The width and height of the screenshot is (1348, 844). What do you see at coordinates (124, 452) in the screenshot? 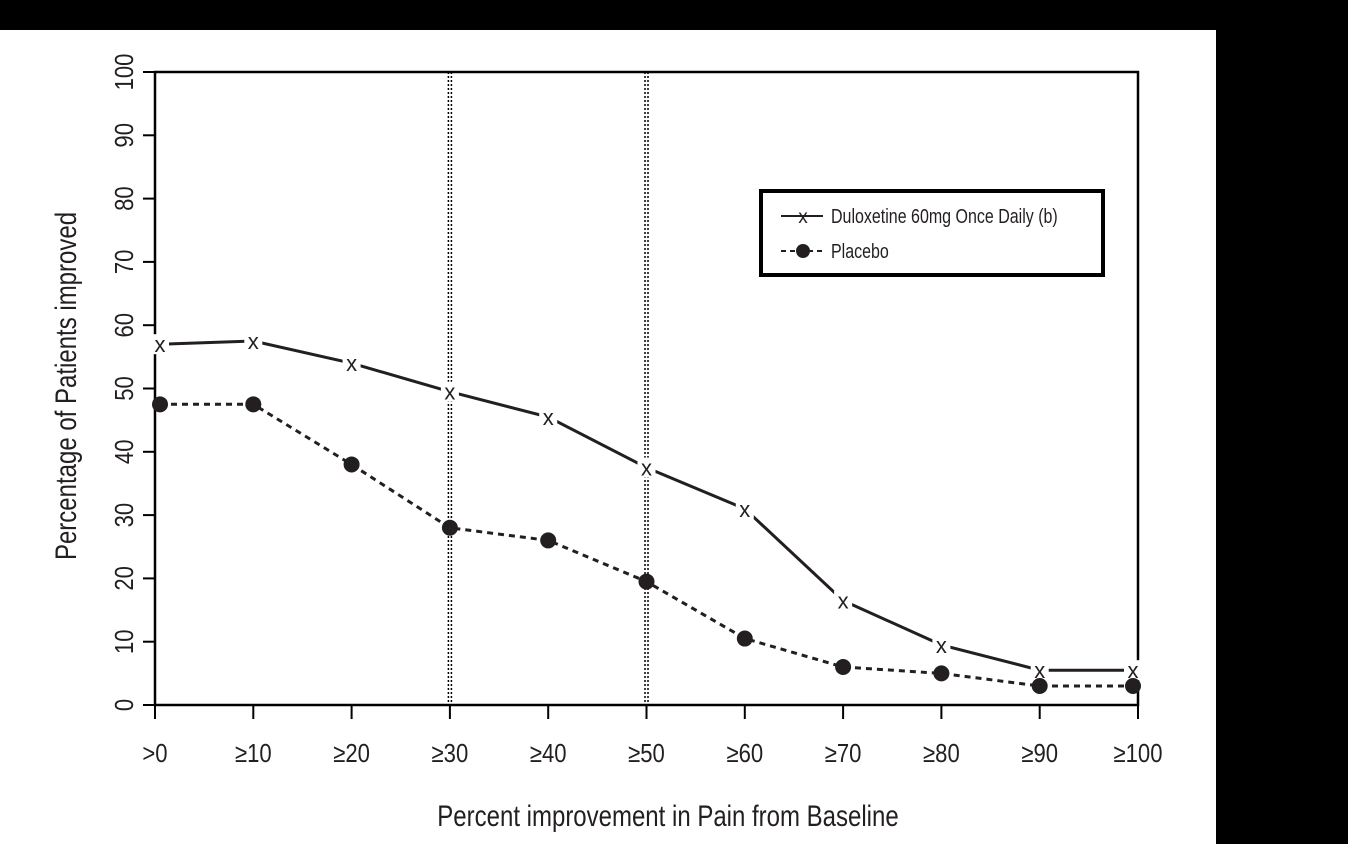
I see `y-tick-label: 40` at bounding box center [124, 452].